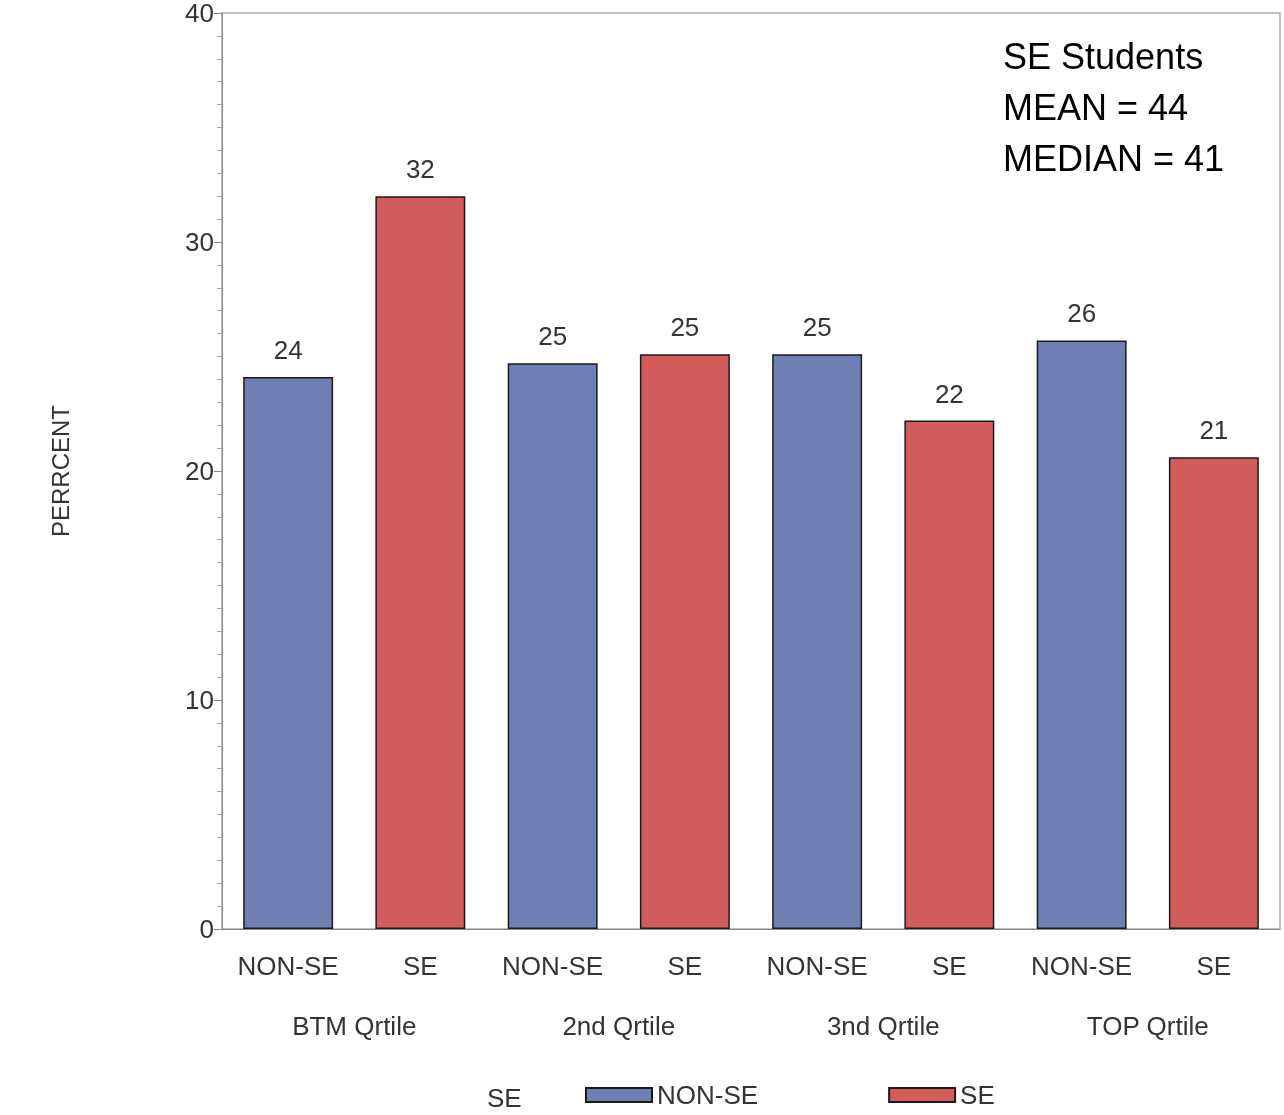  Describe the element at coordinates (1103, 56) in the screenshot. I see `annotation: SE Students` at that location.